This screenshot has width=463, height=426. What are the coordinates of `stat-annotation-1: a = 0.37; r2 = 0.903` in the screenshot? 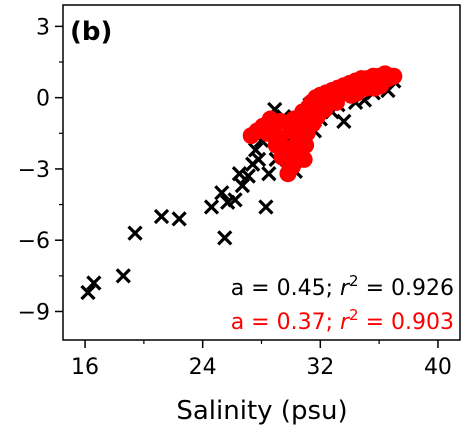 It's located at (342, 320).